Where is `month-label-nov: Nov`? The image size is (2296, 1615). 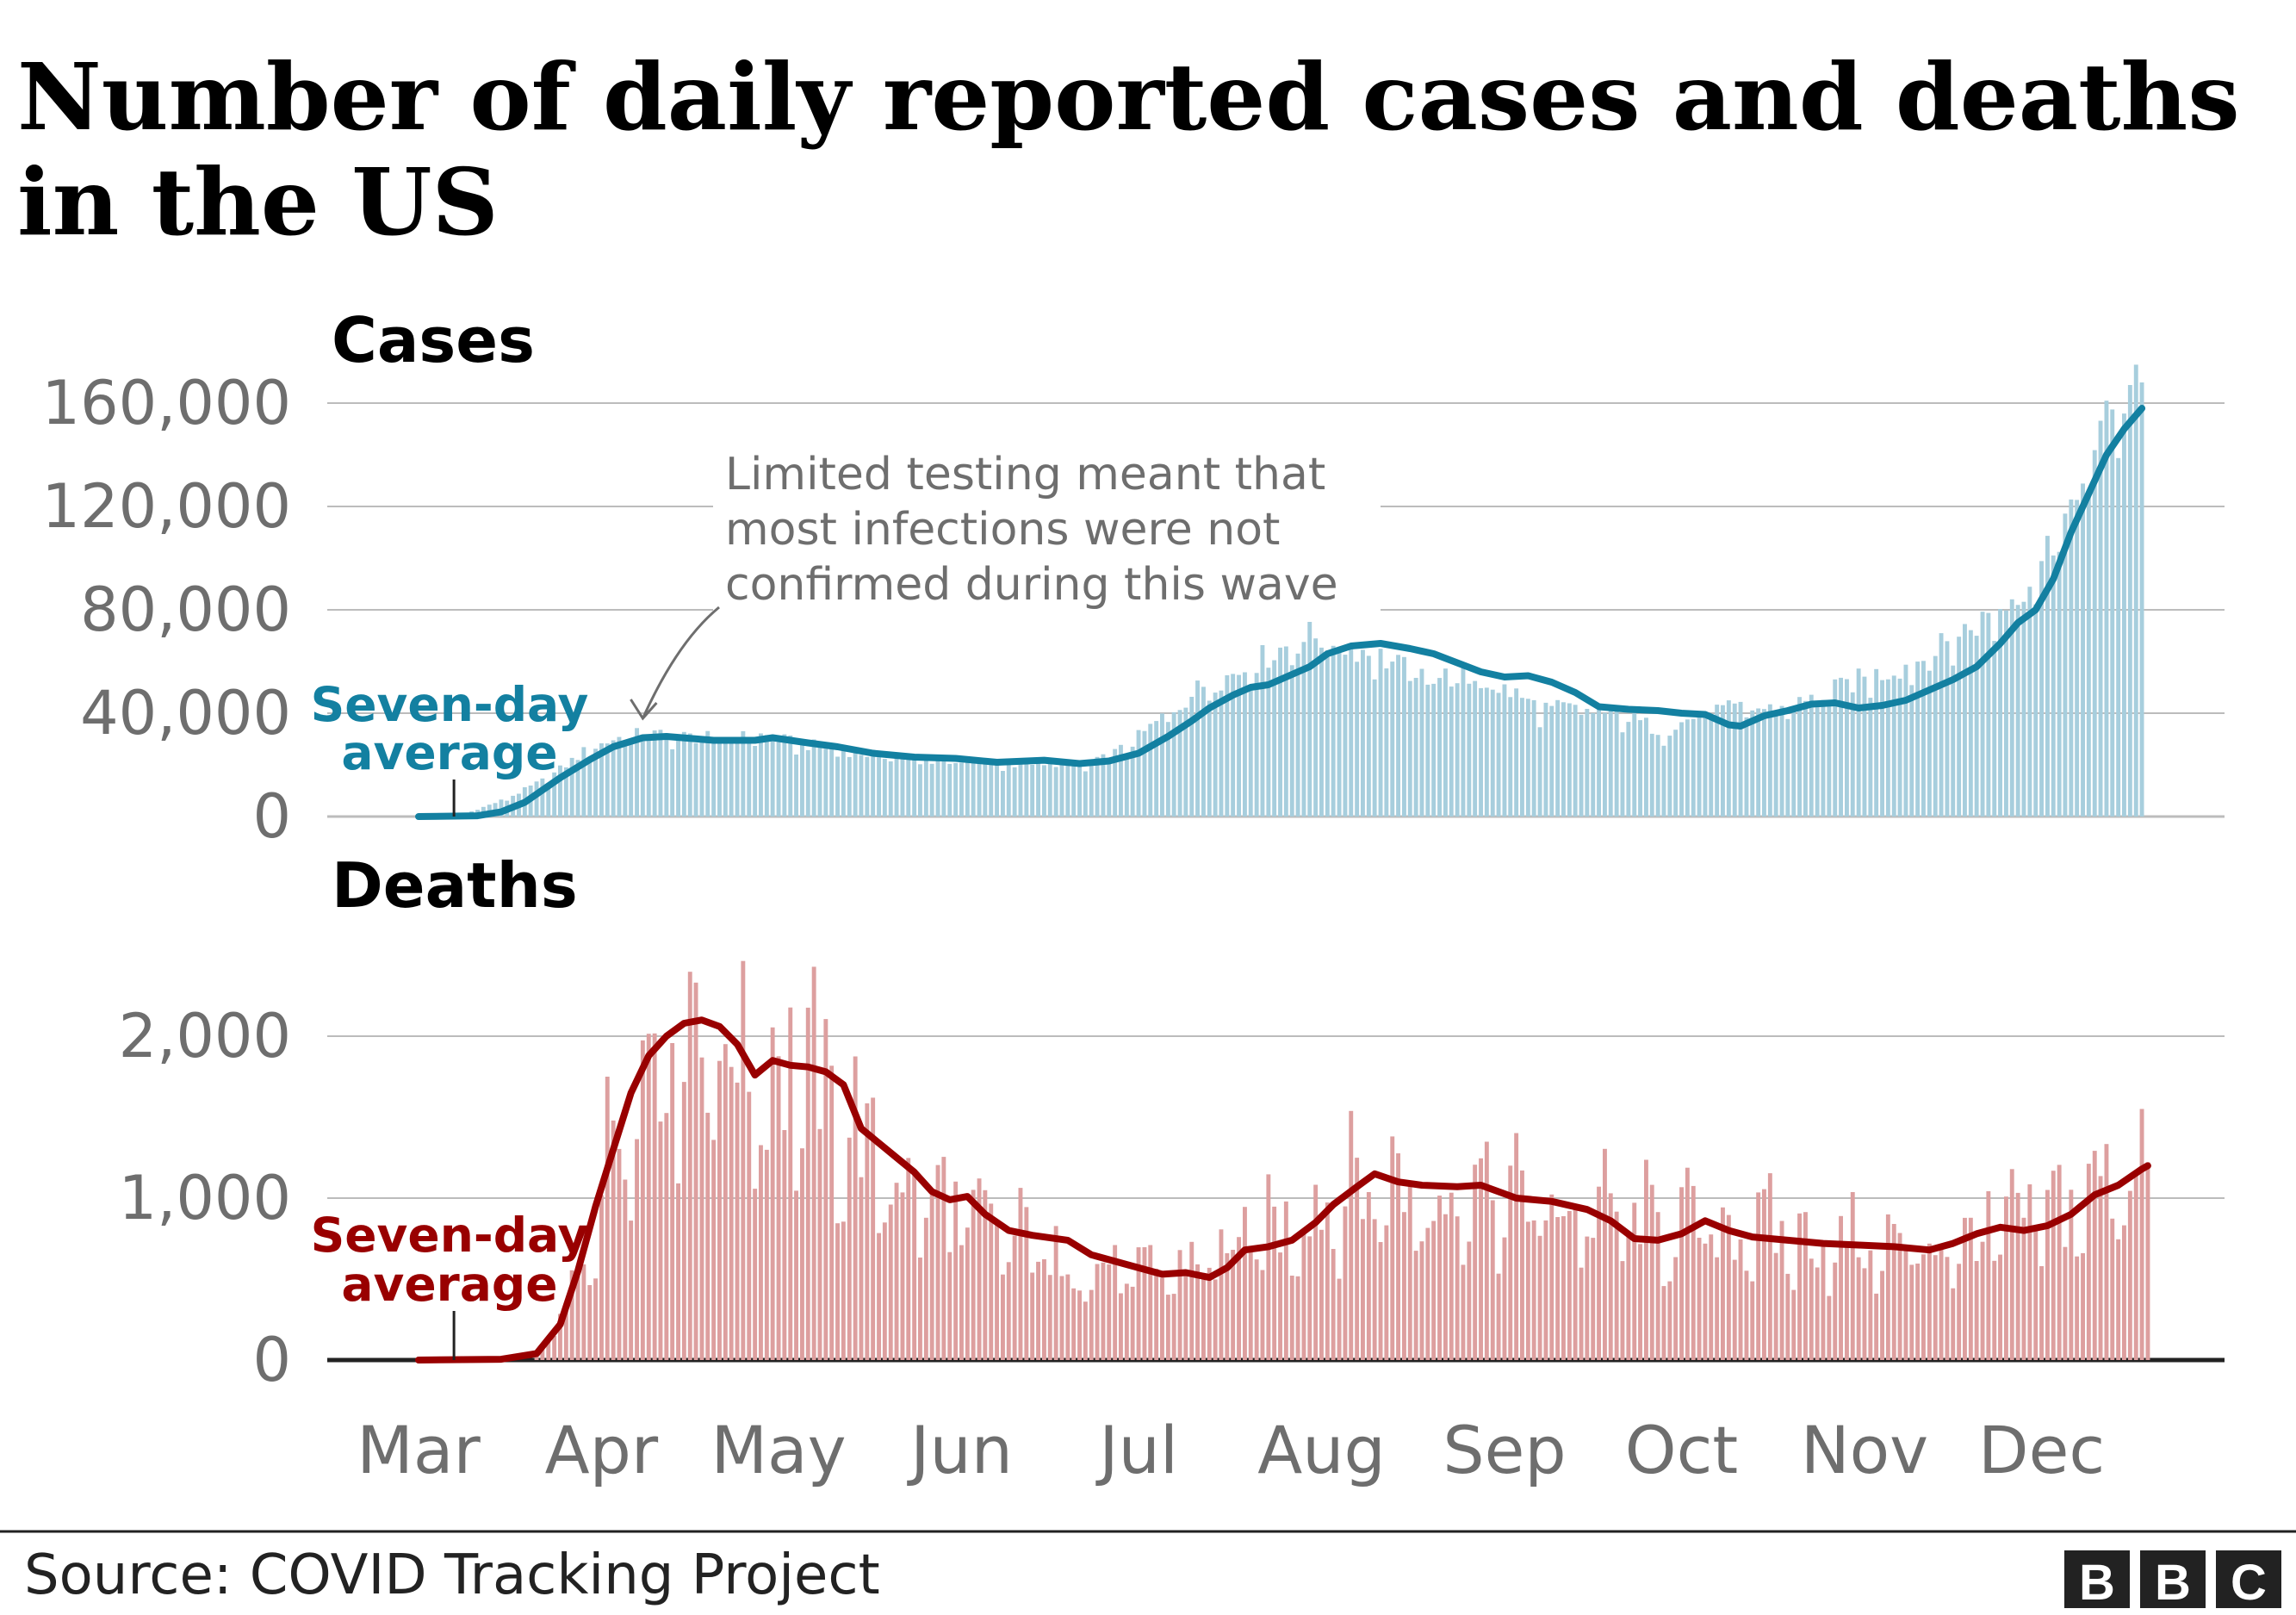
month-label-nov: Nov is located at coordinates (1864, 1450).